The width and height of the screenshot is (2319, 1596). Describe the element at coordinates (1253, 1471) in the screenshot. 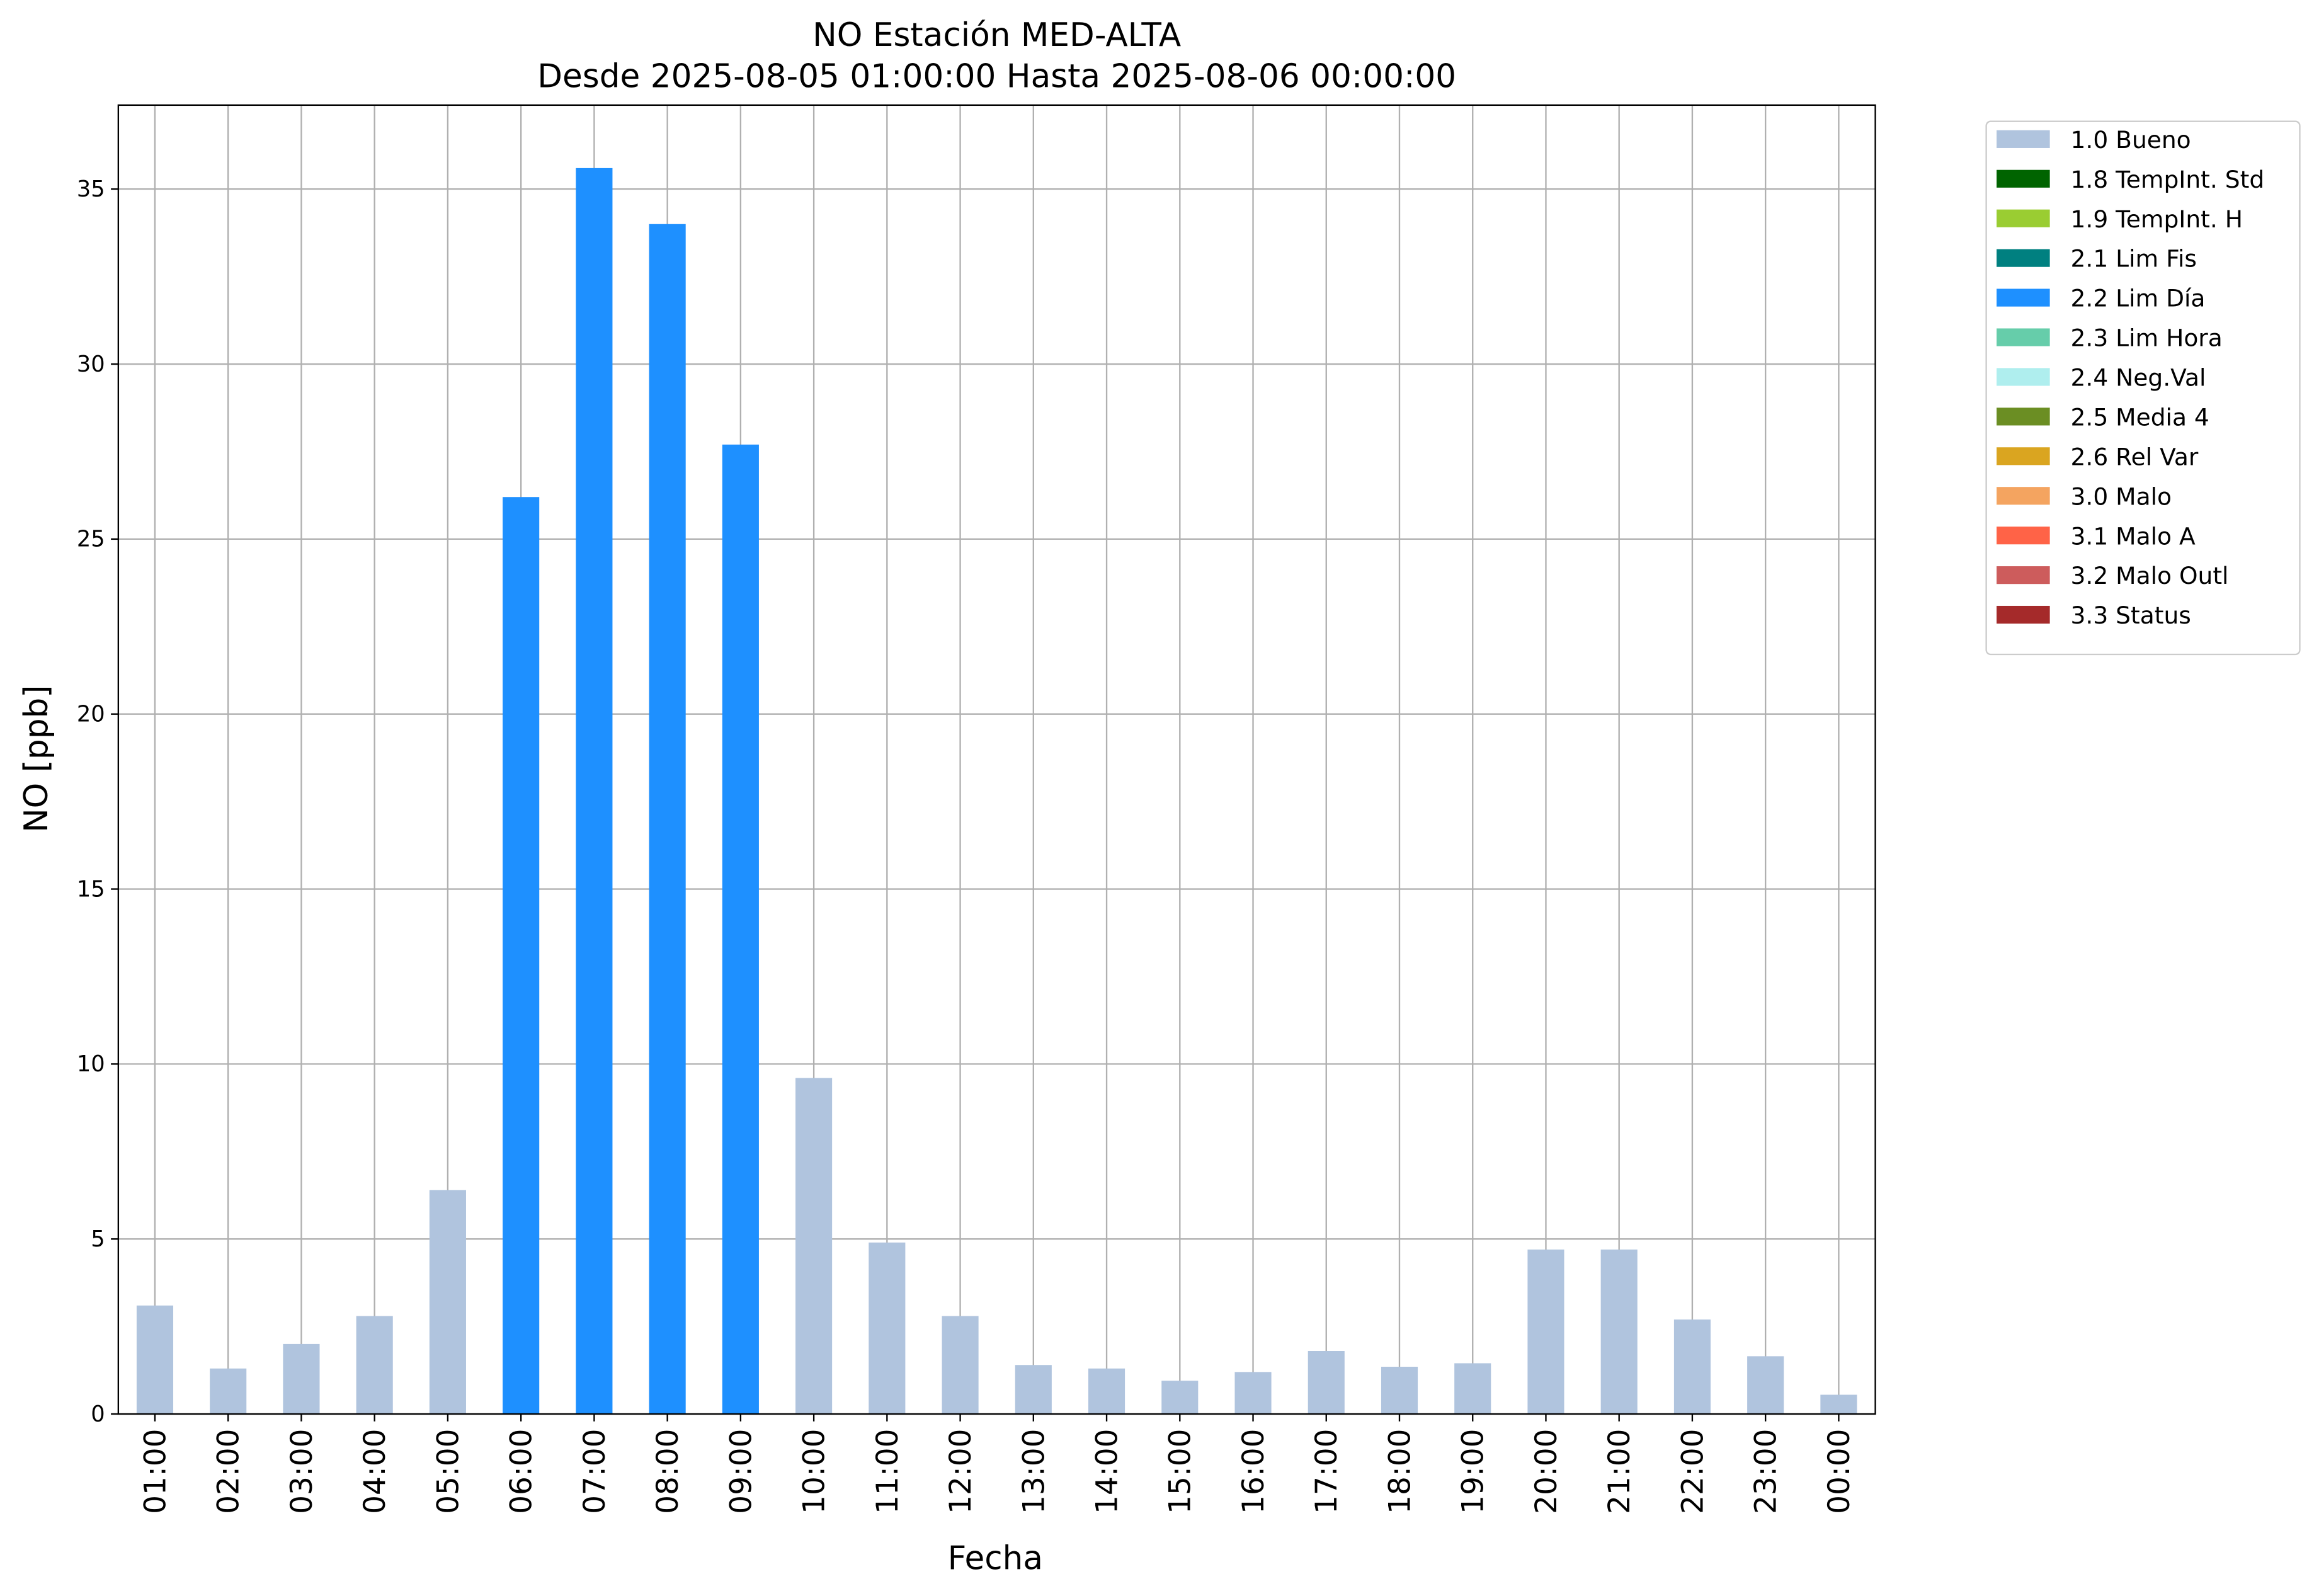

I see `x-tick-label: 16:00` at that location.